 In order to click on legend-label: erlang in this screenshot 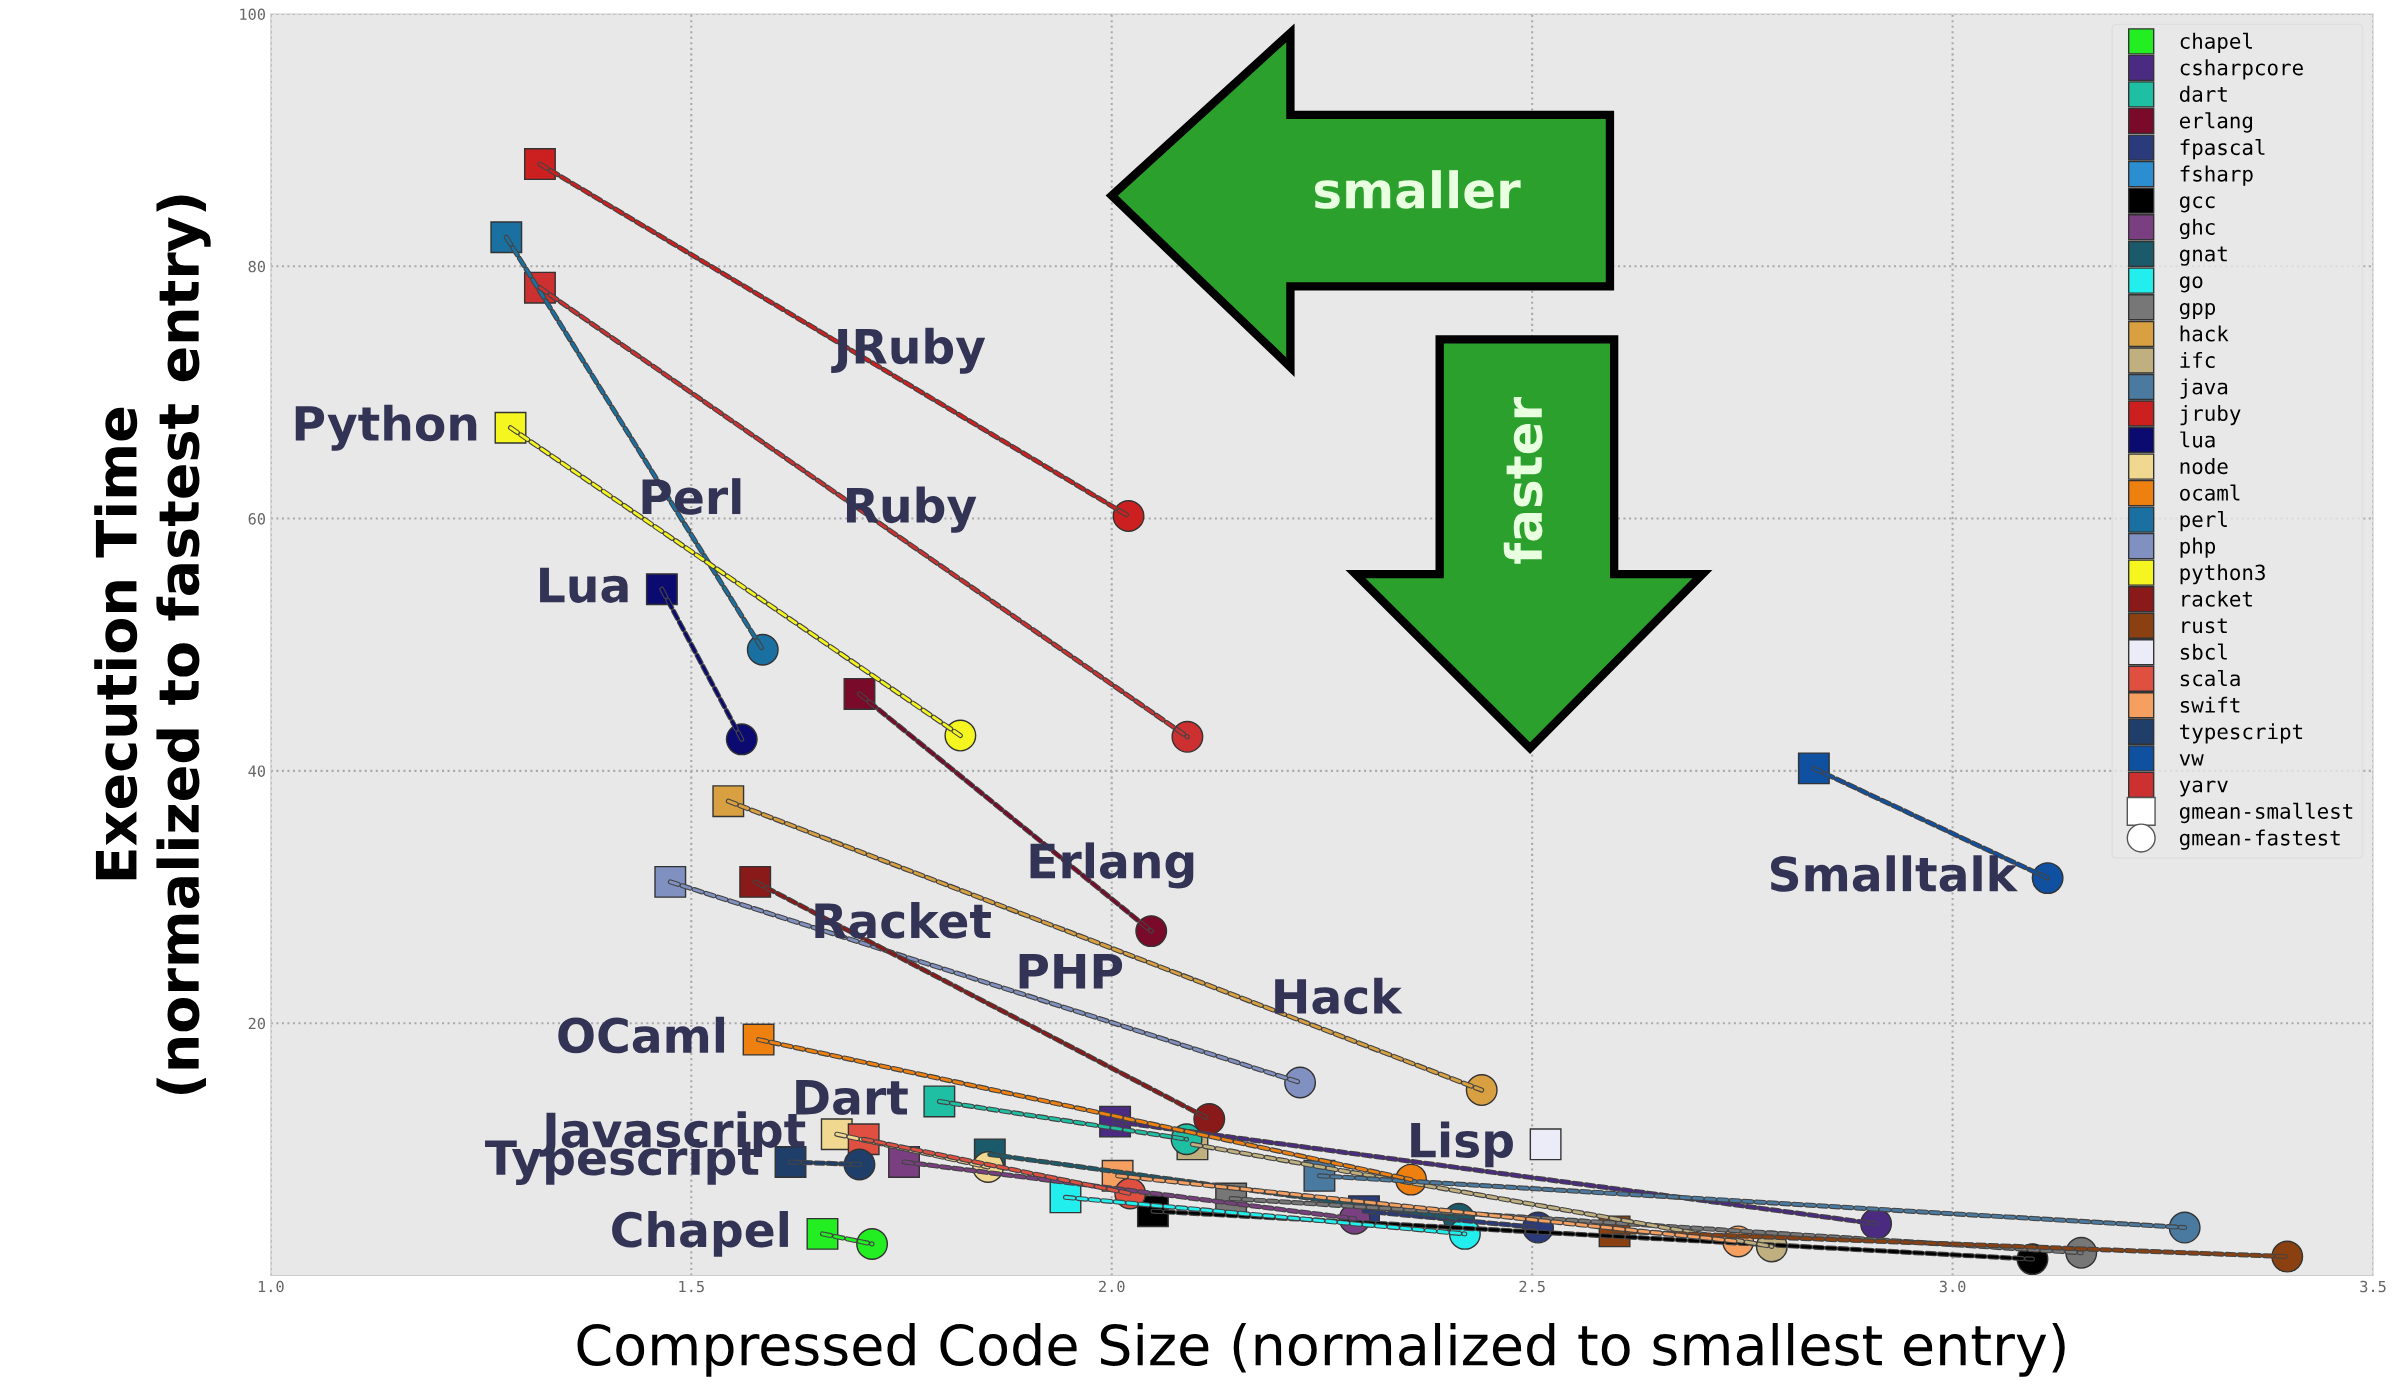, I will do `click(2215, 122)`.